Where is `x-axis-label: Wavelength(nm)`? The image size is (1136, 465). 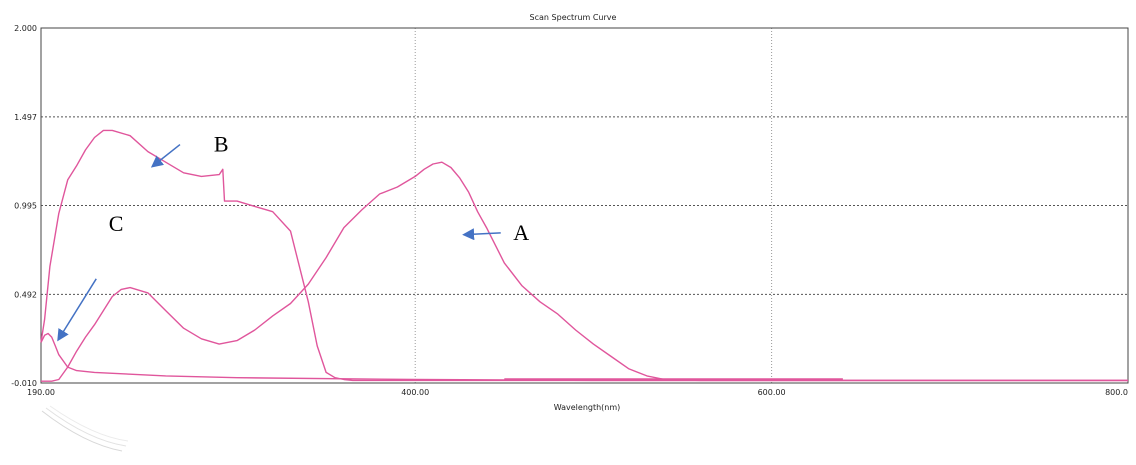
x-axis-label: Wavelength(nm) is located at coordinates (587, 407).